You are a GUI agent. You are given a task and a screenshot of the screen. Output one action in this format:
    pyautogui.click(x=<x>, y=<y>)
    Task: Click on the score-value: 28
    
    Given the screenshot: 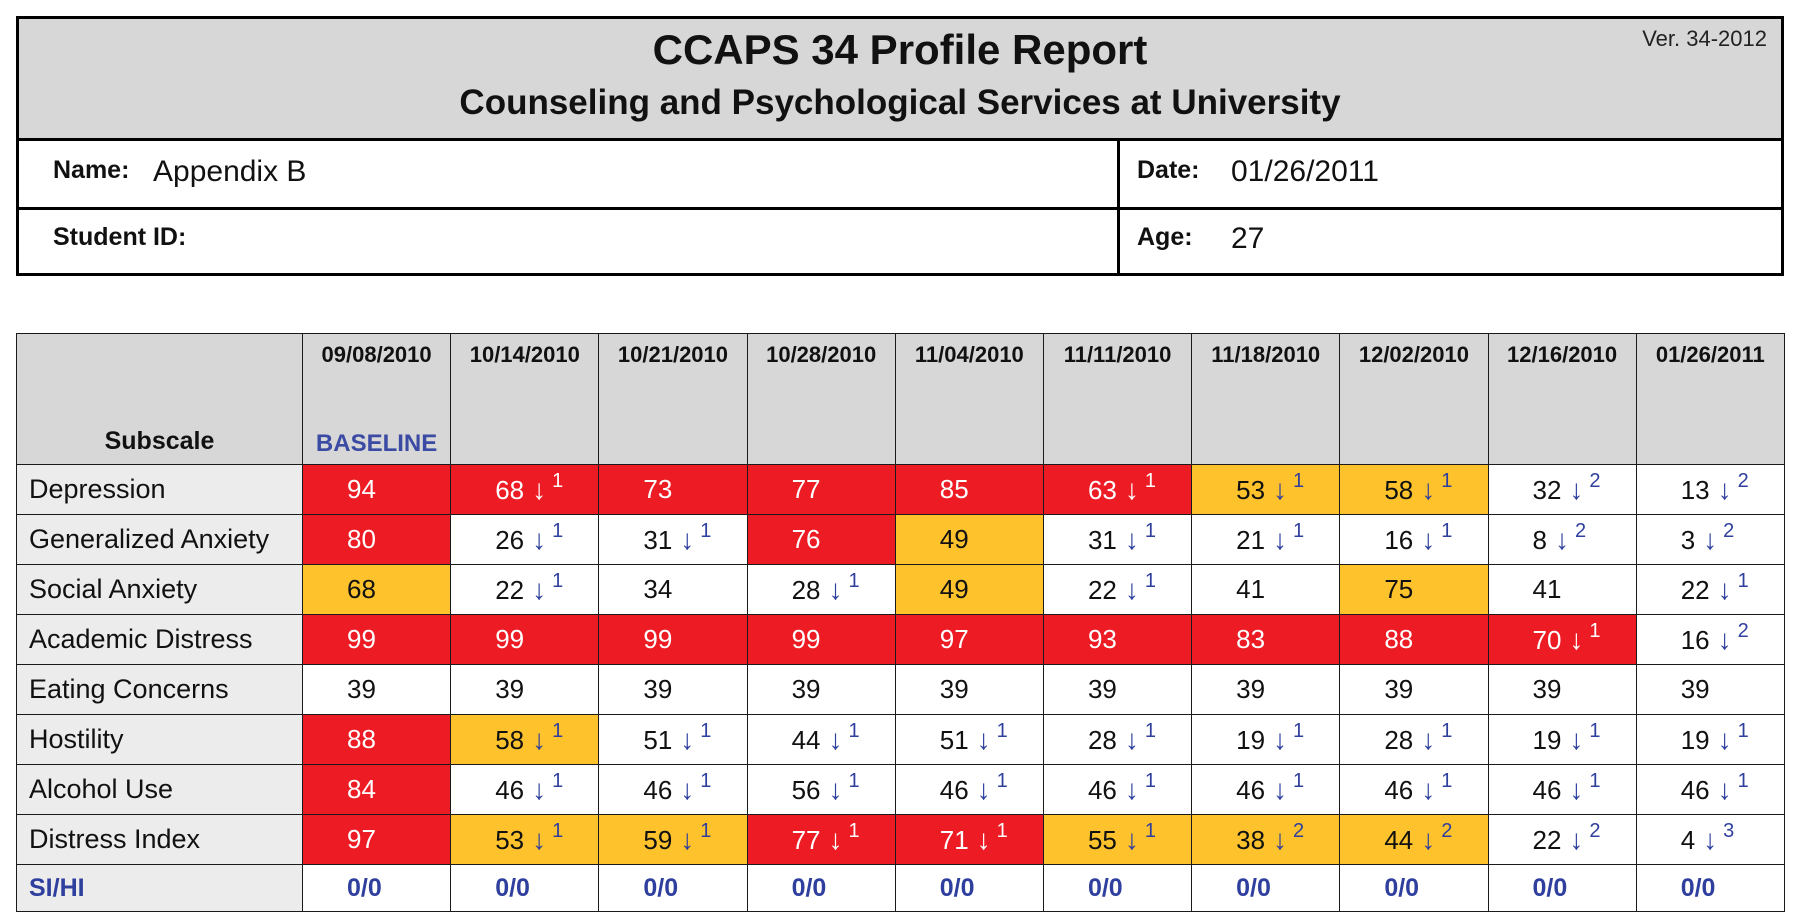 What is the action you would take?
    pyautogui.click(x=1399, y=739)
    